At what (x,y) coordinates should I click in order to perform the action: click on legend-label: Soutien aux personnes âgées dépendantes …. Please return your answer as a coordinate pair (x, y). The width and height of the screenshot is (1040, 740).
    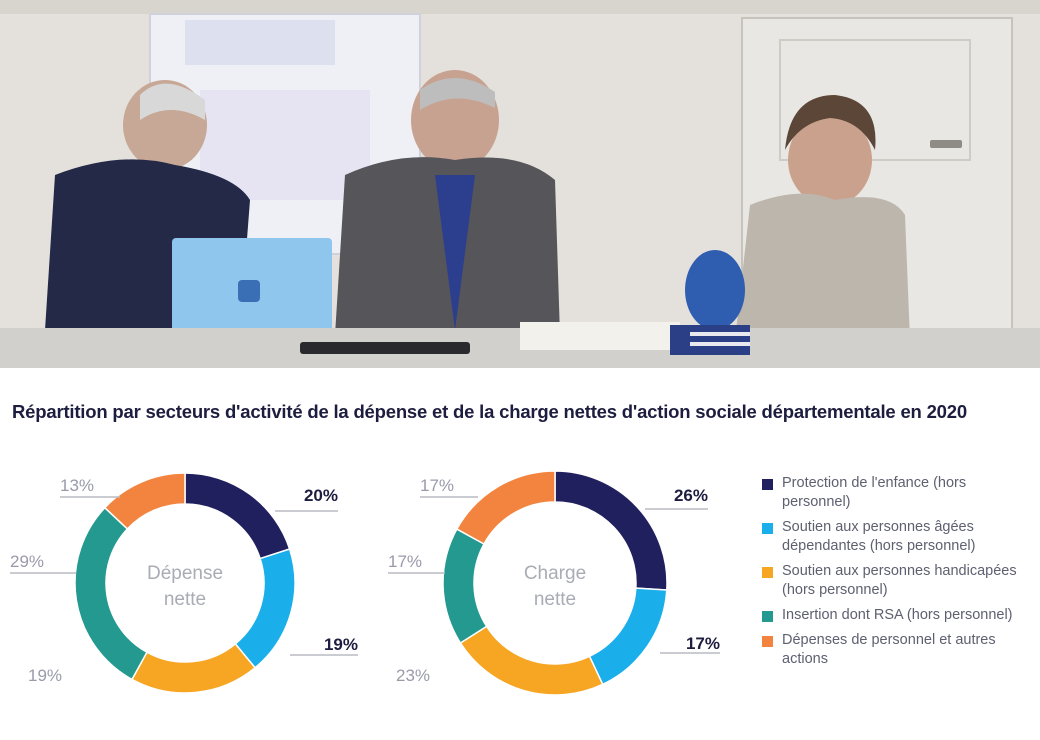
    Looking at the image, I should click on (879, 536).